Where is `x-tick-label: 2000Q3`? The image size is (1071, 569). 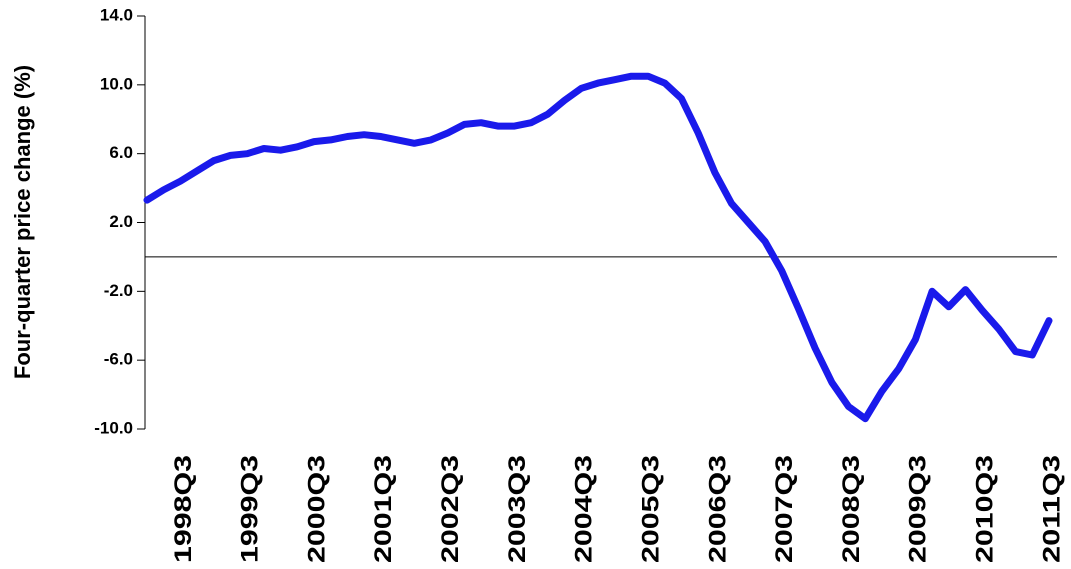 x-tick-label: 2000Q3 is located at coordinates (316, 509).